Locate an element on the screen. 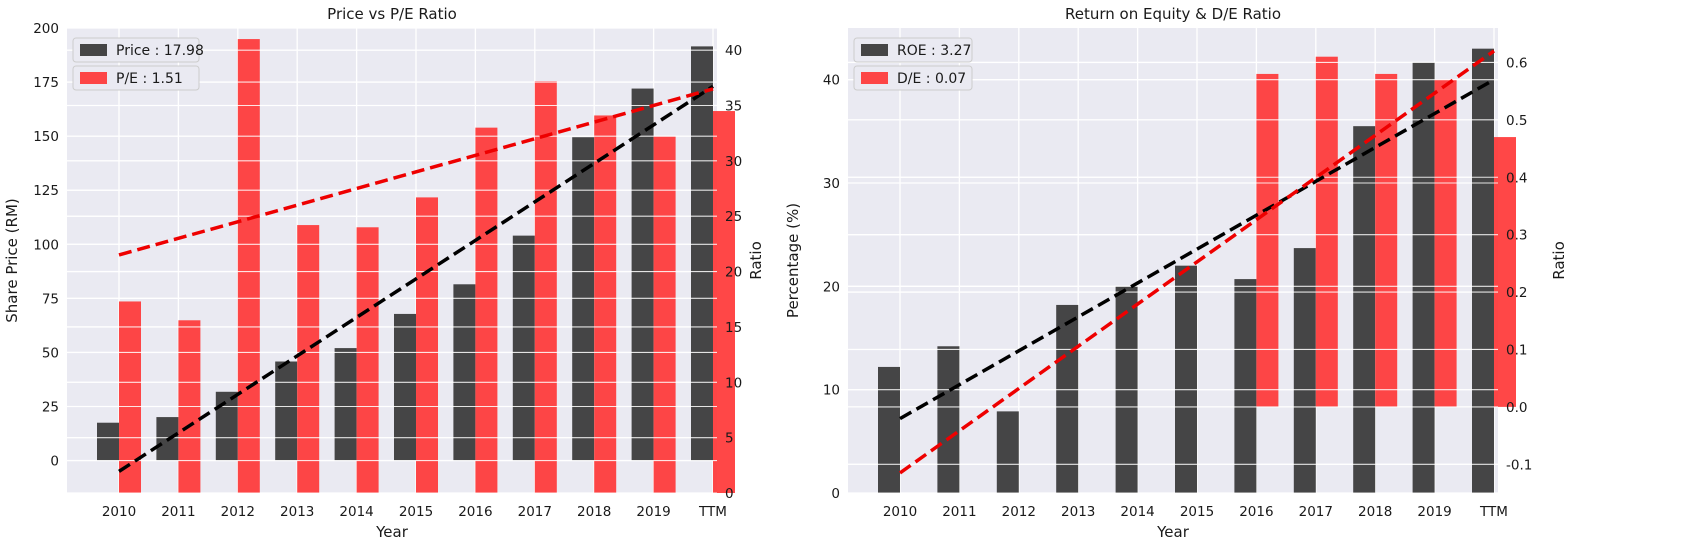 The height and width of the screenshot is (550, 1693). y2-tick-label: 0.1 is located at coordinates (1516, 350).